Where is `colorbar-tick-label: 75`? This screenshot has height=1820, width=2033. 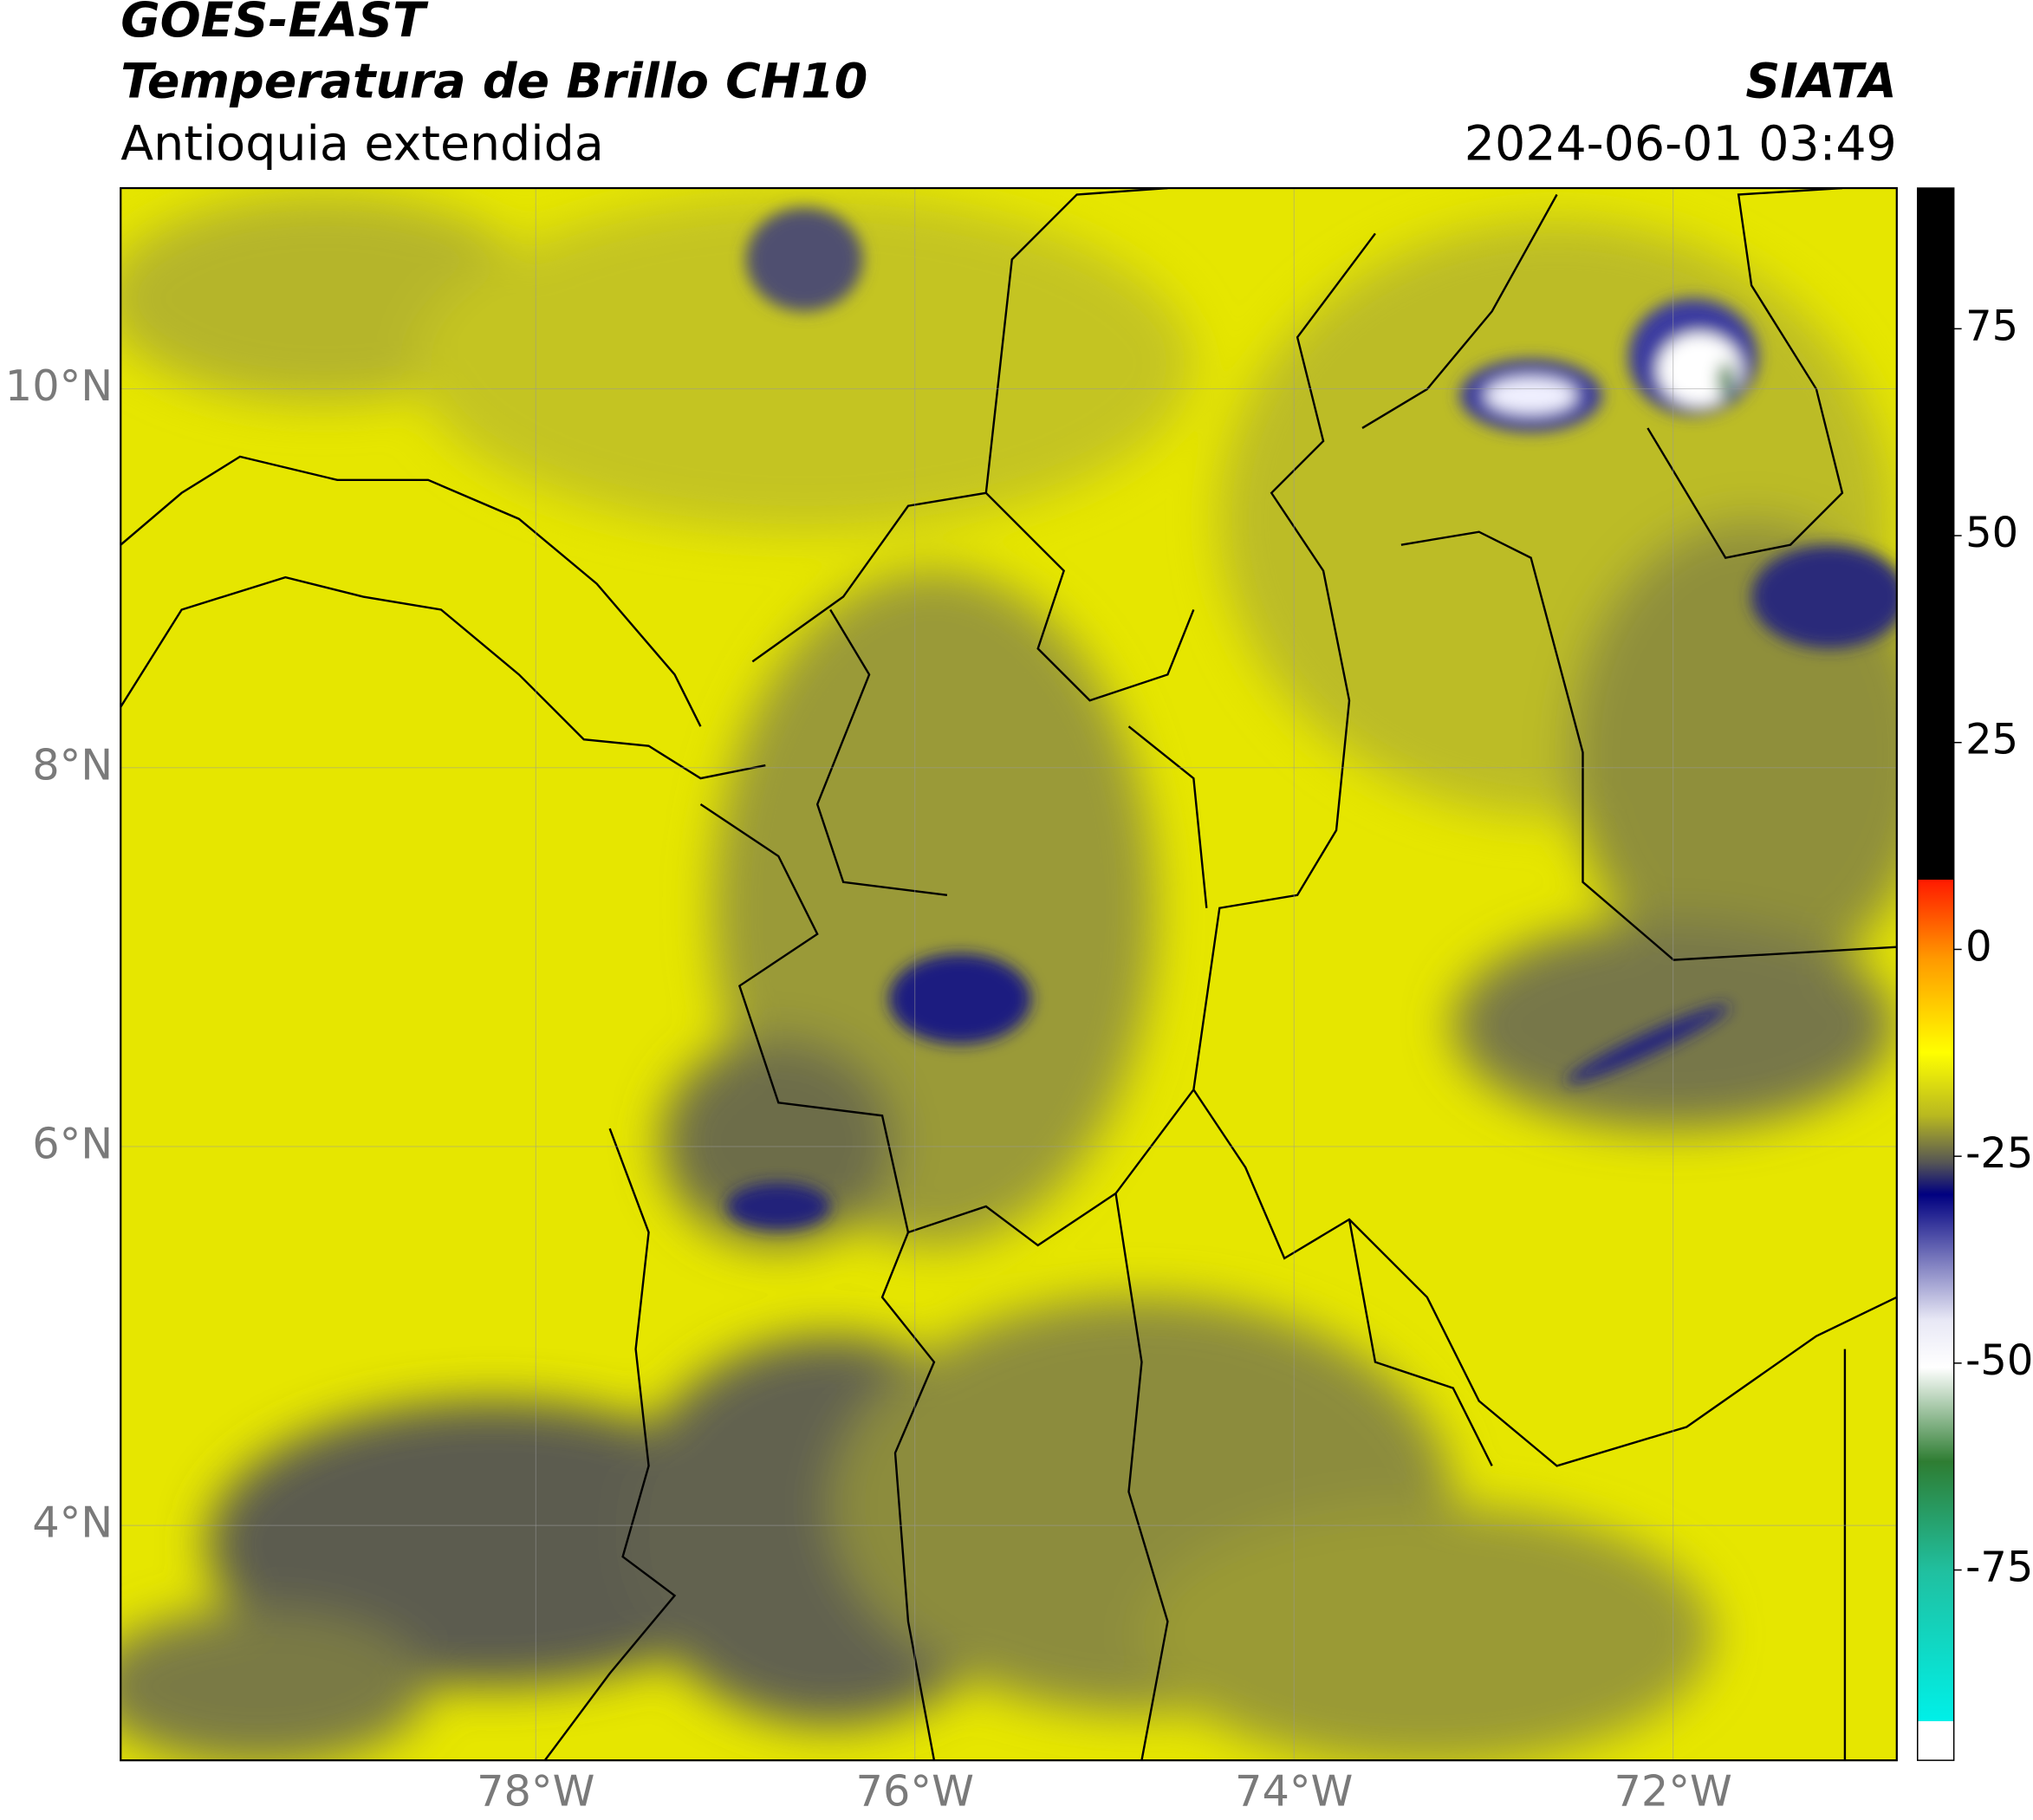
colorbar-tick-label: 75 is located at coordinates (1991, 326).